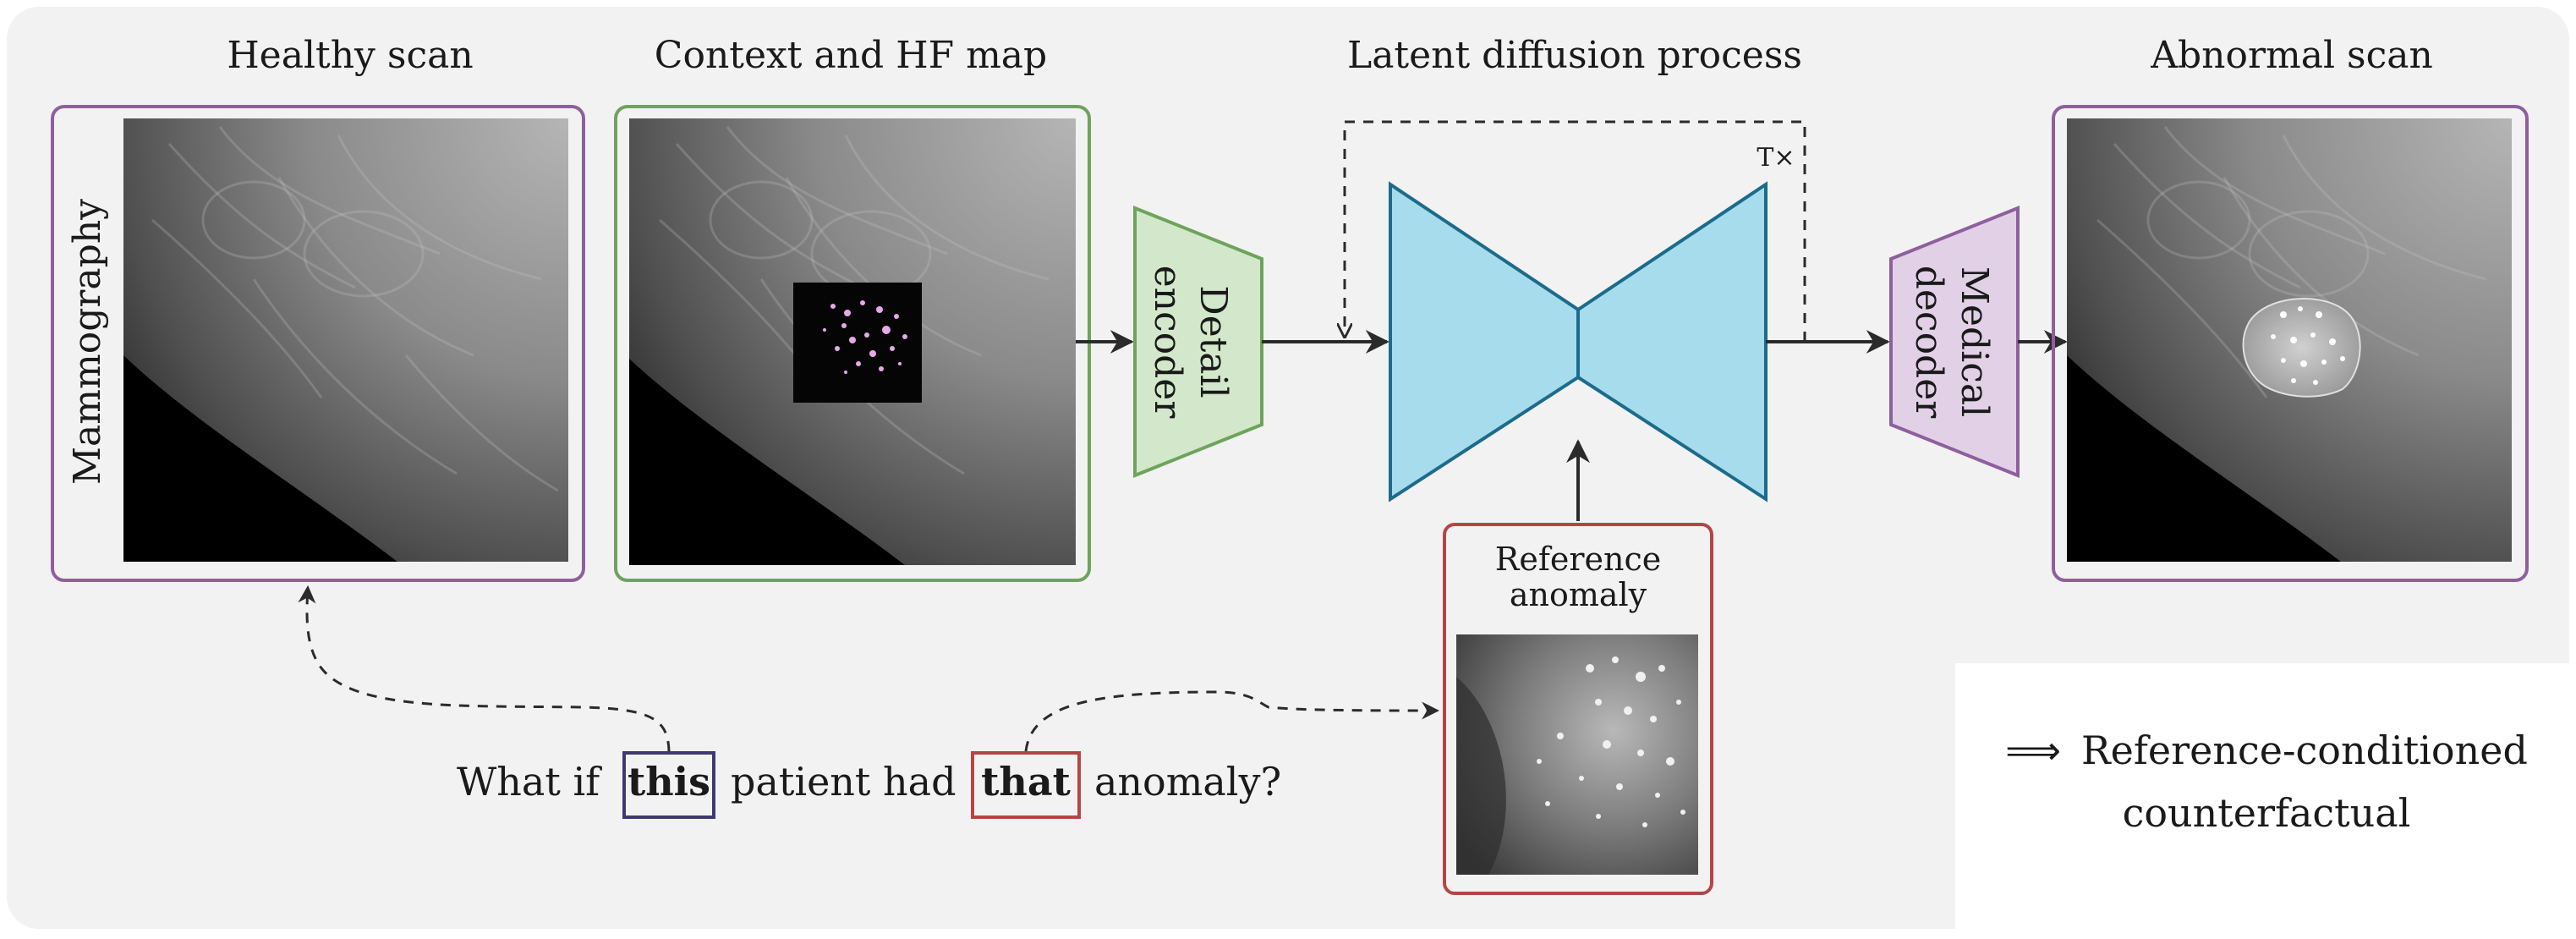 This screenshot has height=939, width=2576. I want to click on medical-decoder-label-line1: Medical, so click(1974, 341).